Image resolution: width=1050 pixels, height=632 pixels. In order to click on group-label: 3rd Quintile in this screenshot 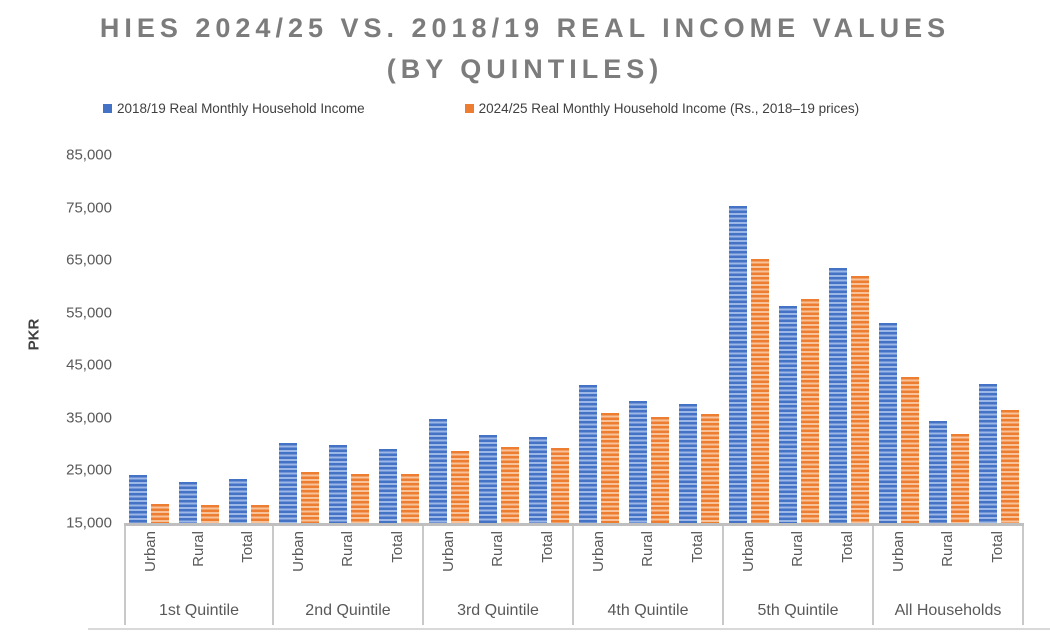, I will do `click(498, 610)`.